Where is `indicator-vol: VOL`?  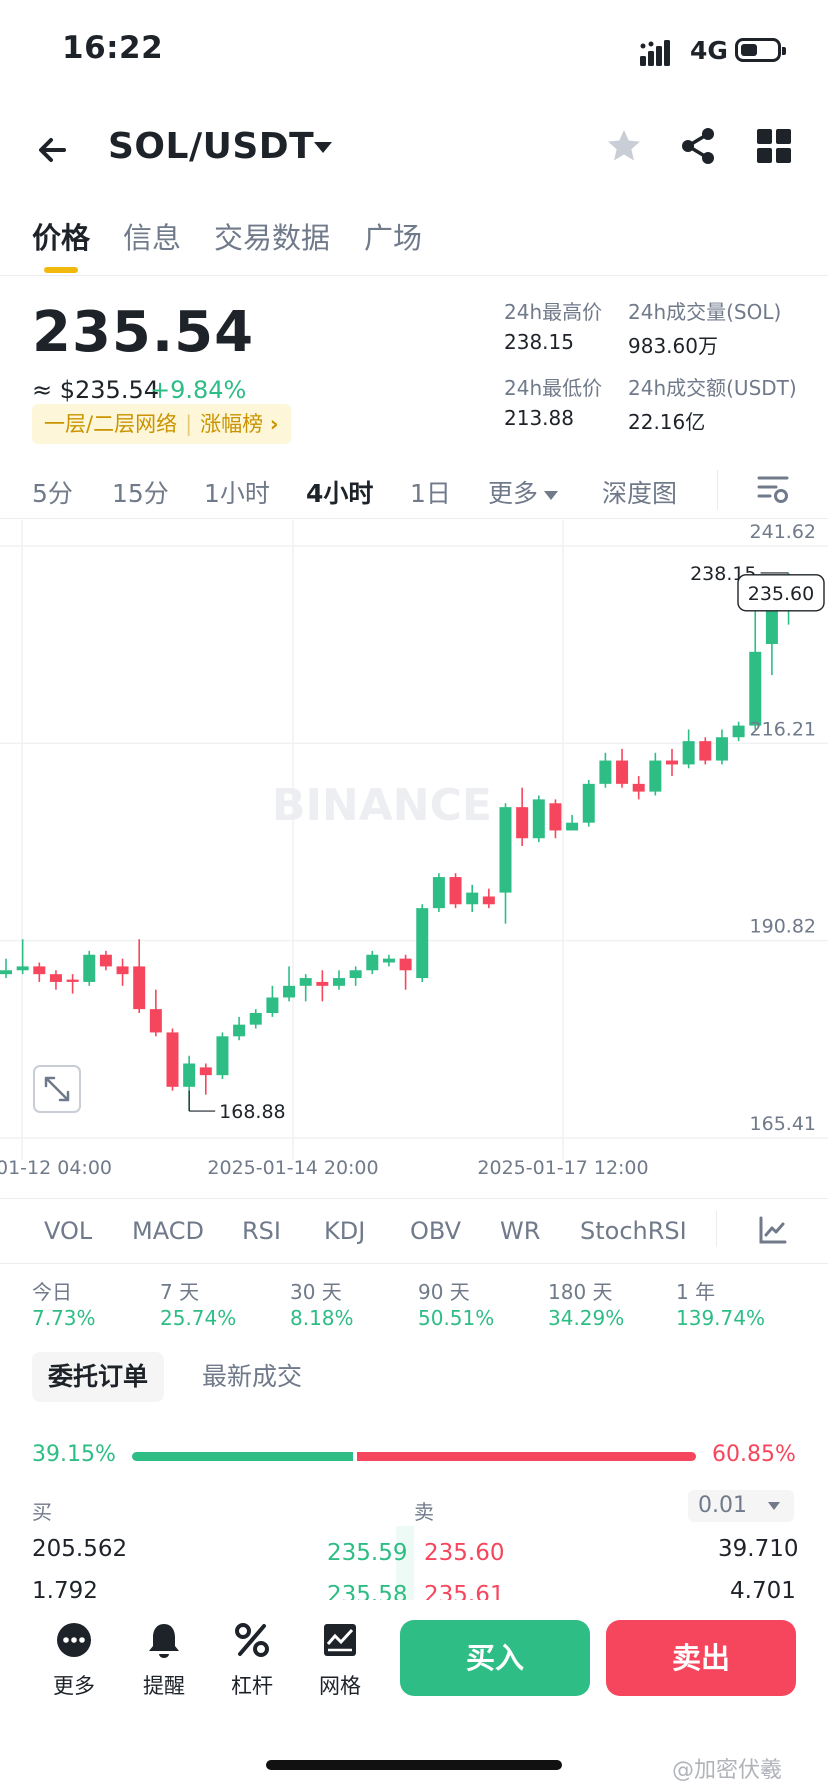 indicator-vol: VOL is located at coordinates (68, 1231).